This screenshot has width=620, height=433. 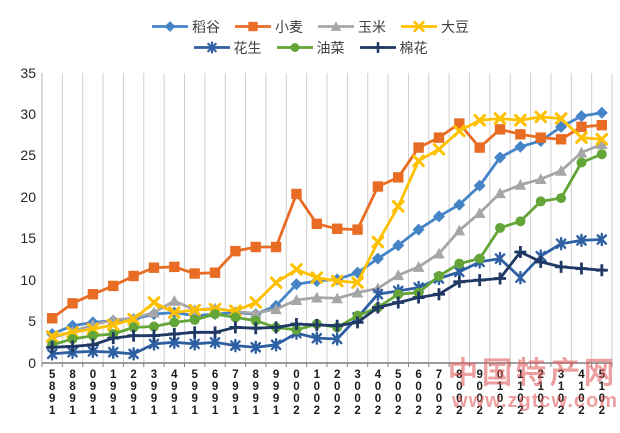 What do you see at coordinates (154, 375) in the screenshot?
I see `x-tick-char: 3` at bounding box center [154, 375].